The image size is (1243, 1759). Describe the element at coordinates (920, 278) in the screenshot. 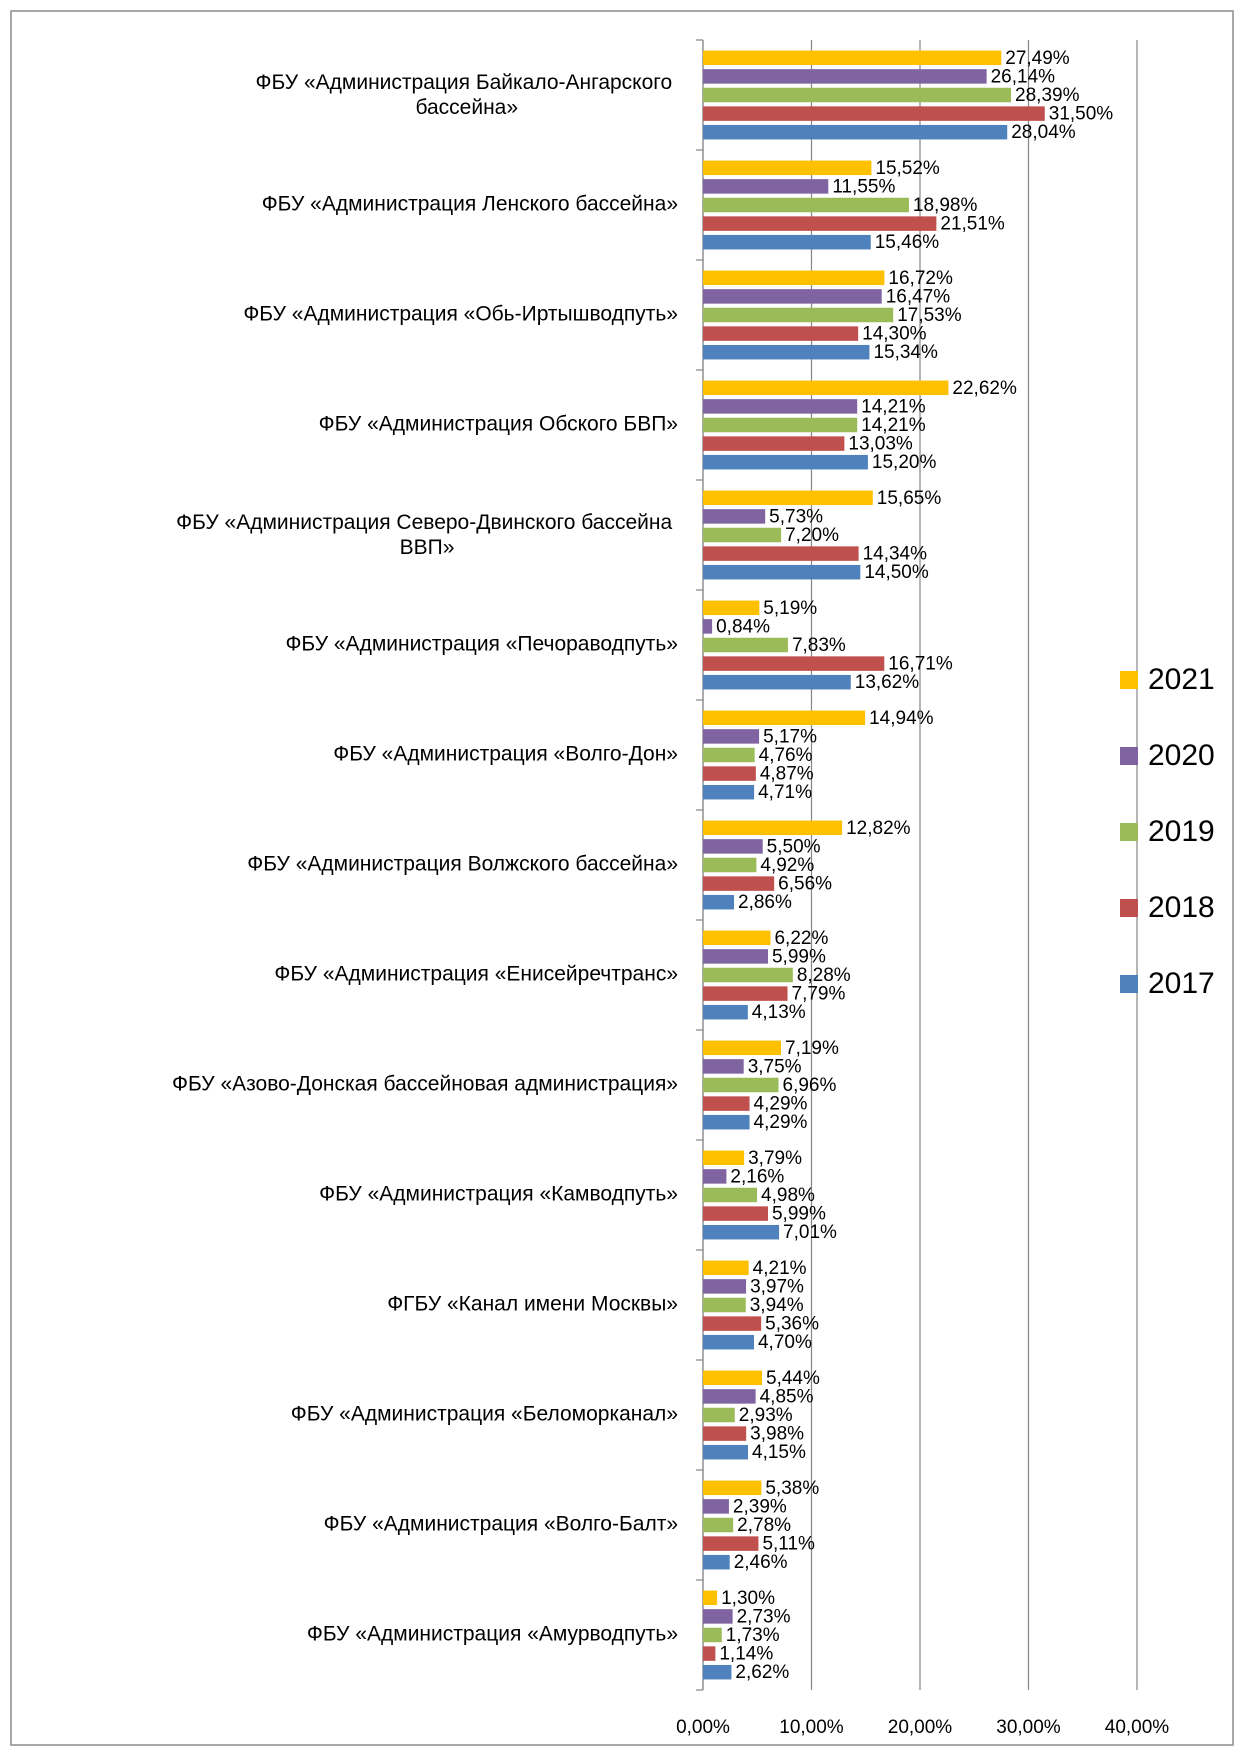

I see `value-label: 16,72%` at that location.